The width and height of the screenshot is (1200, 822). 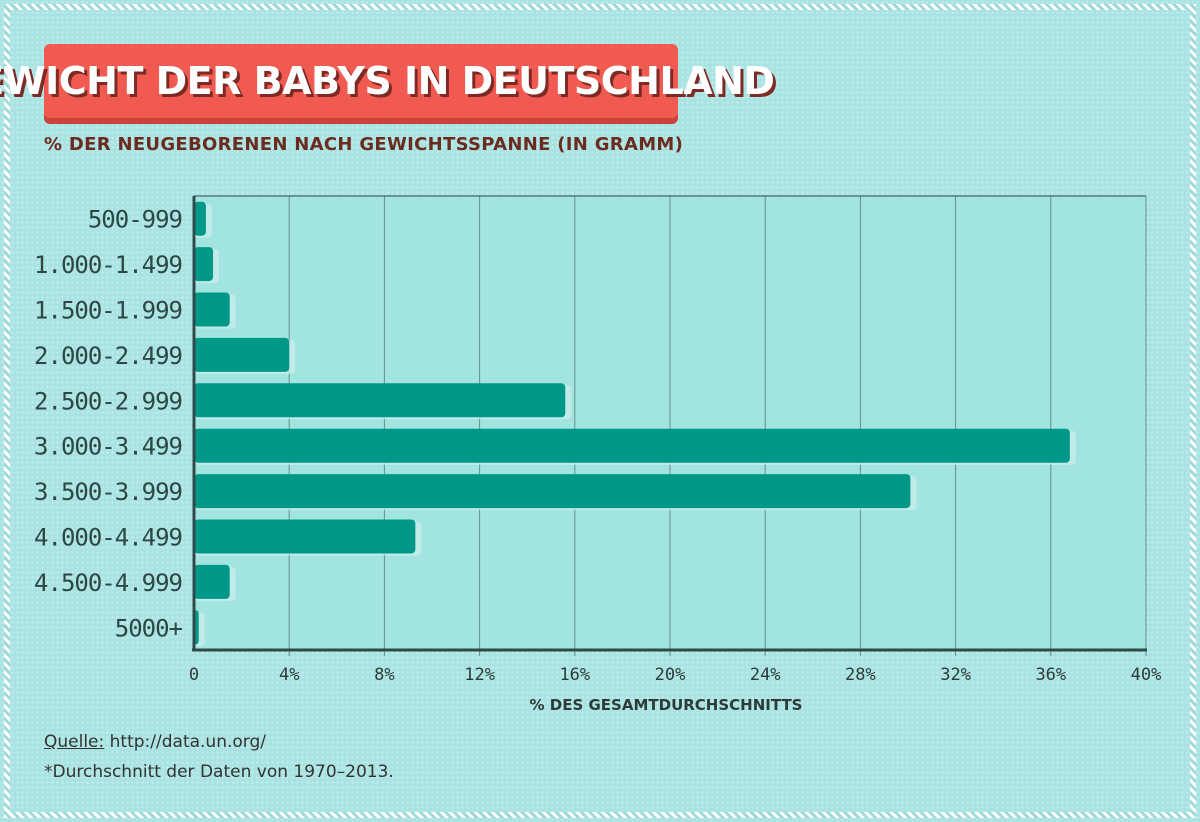 What do you see at coordinates (108, 538) in the screenshot?
I see `y-category-label: 4.000-4.499` at bounding box center [108, 538].